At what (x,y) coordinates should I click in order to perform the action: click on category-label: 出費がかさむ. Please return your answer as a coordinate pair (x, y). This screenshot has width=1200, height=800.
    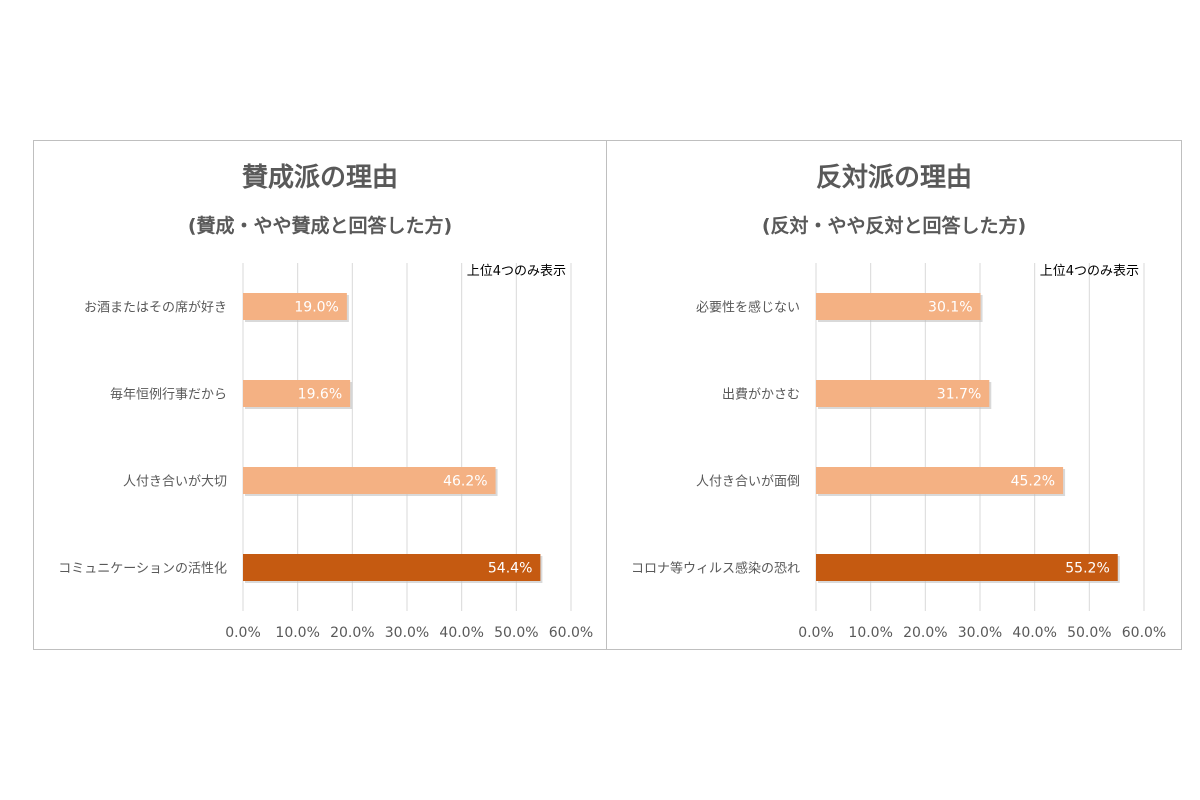
    Looking at the image, I should click on (761, 395).